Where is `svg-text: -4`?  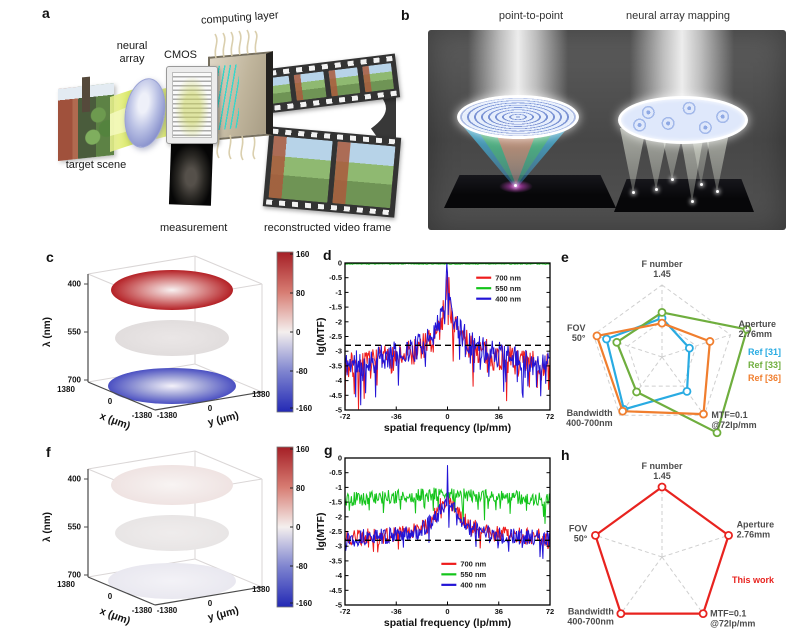
svg-text: -4 is located at coordinates (338, 575).